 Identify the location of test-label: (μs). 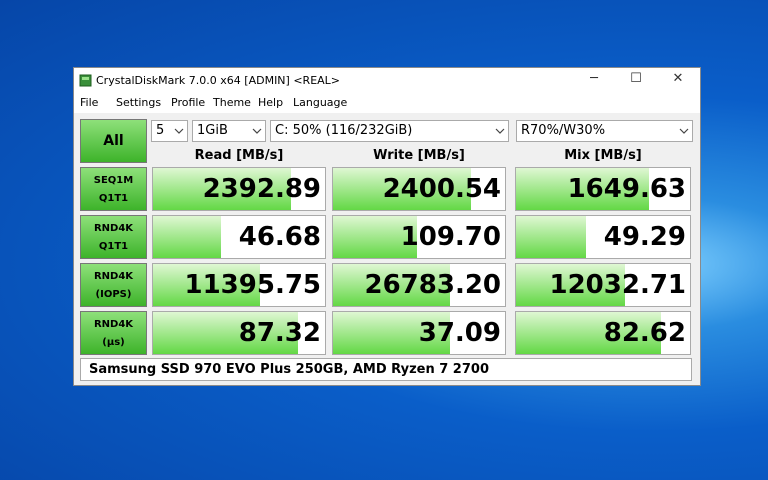
(113, 342).